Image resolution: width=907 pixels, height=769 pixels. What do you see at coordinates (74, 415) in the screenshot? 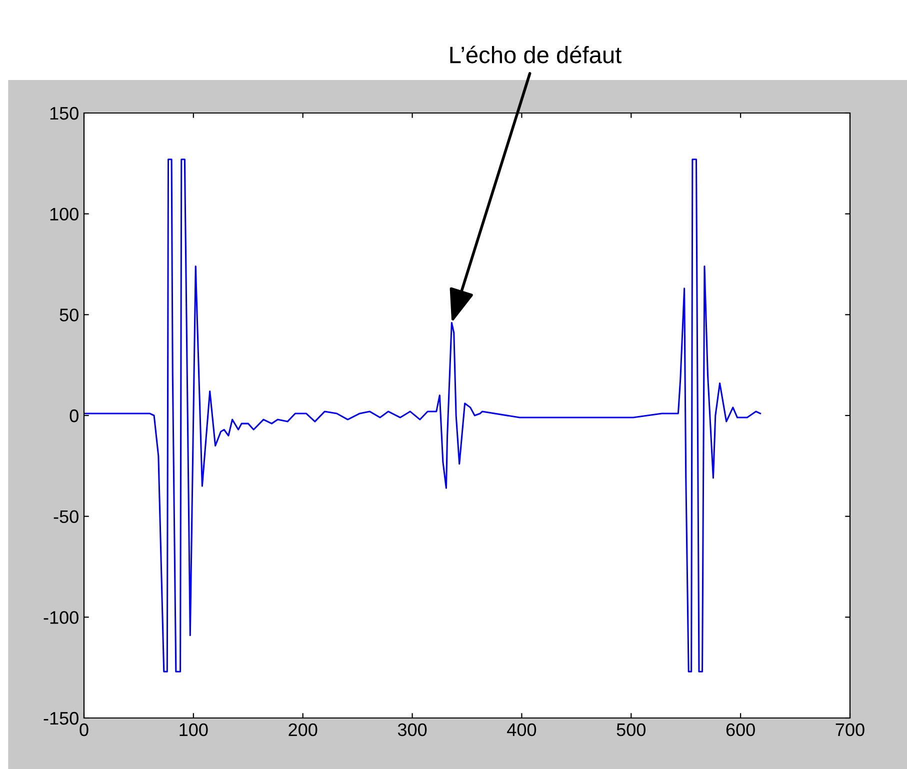
I see `y-tick-label: 0` at bounding box center [74, 415].